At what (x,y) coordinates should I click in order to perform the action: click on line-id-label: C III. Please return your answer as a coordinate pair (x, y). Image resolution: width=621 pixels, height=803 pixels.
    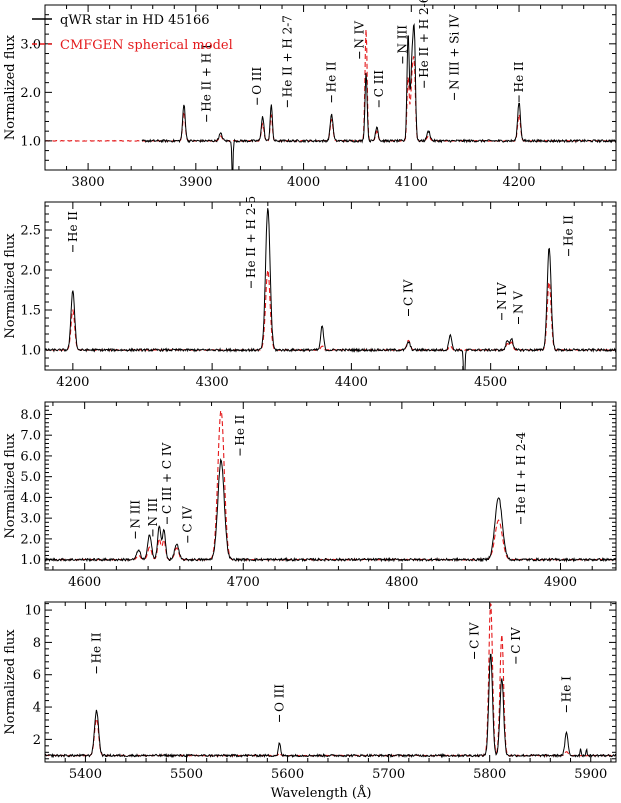
    Looking at the image, I should click on (379, 83).